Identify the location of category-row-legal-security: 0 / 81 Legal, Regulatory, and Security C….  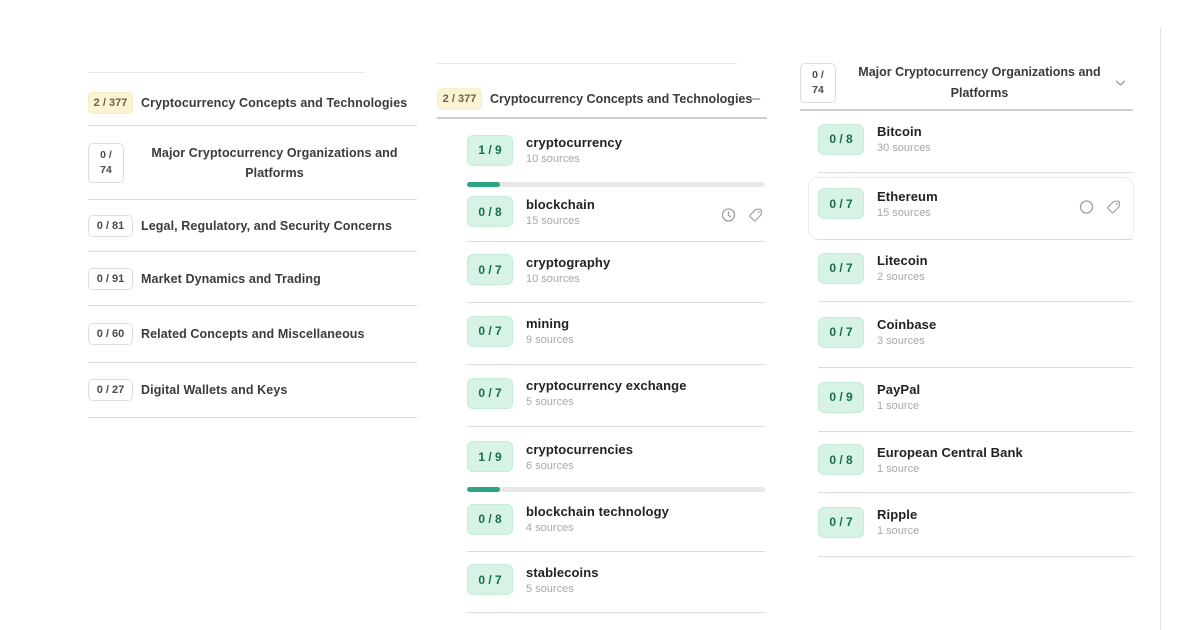
(252, 226).